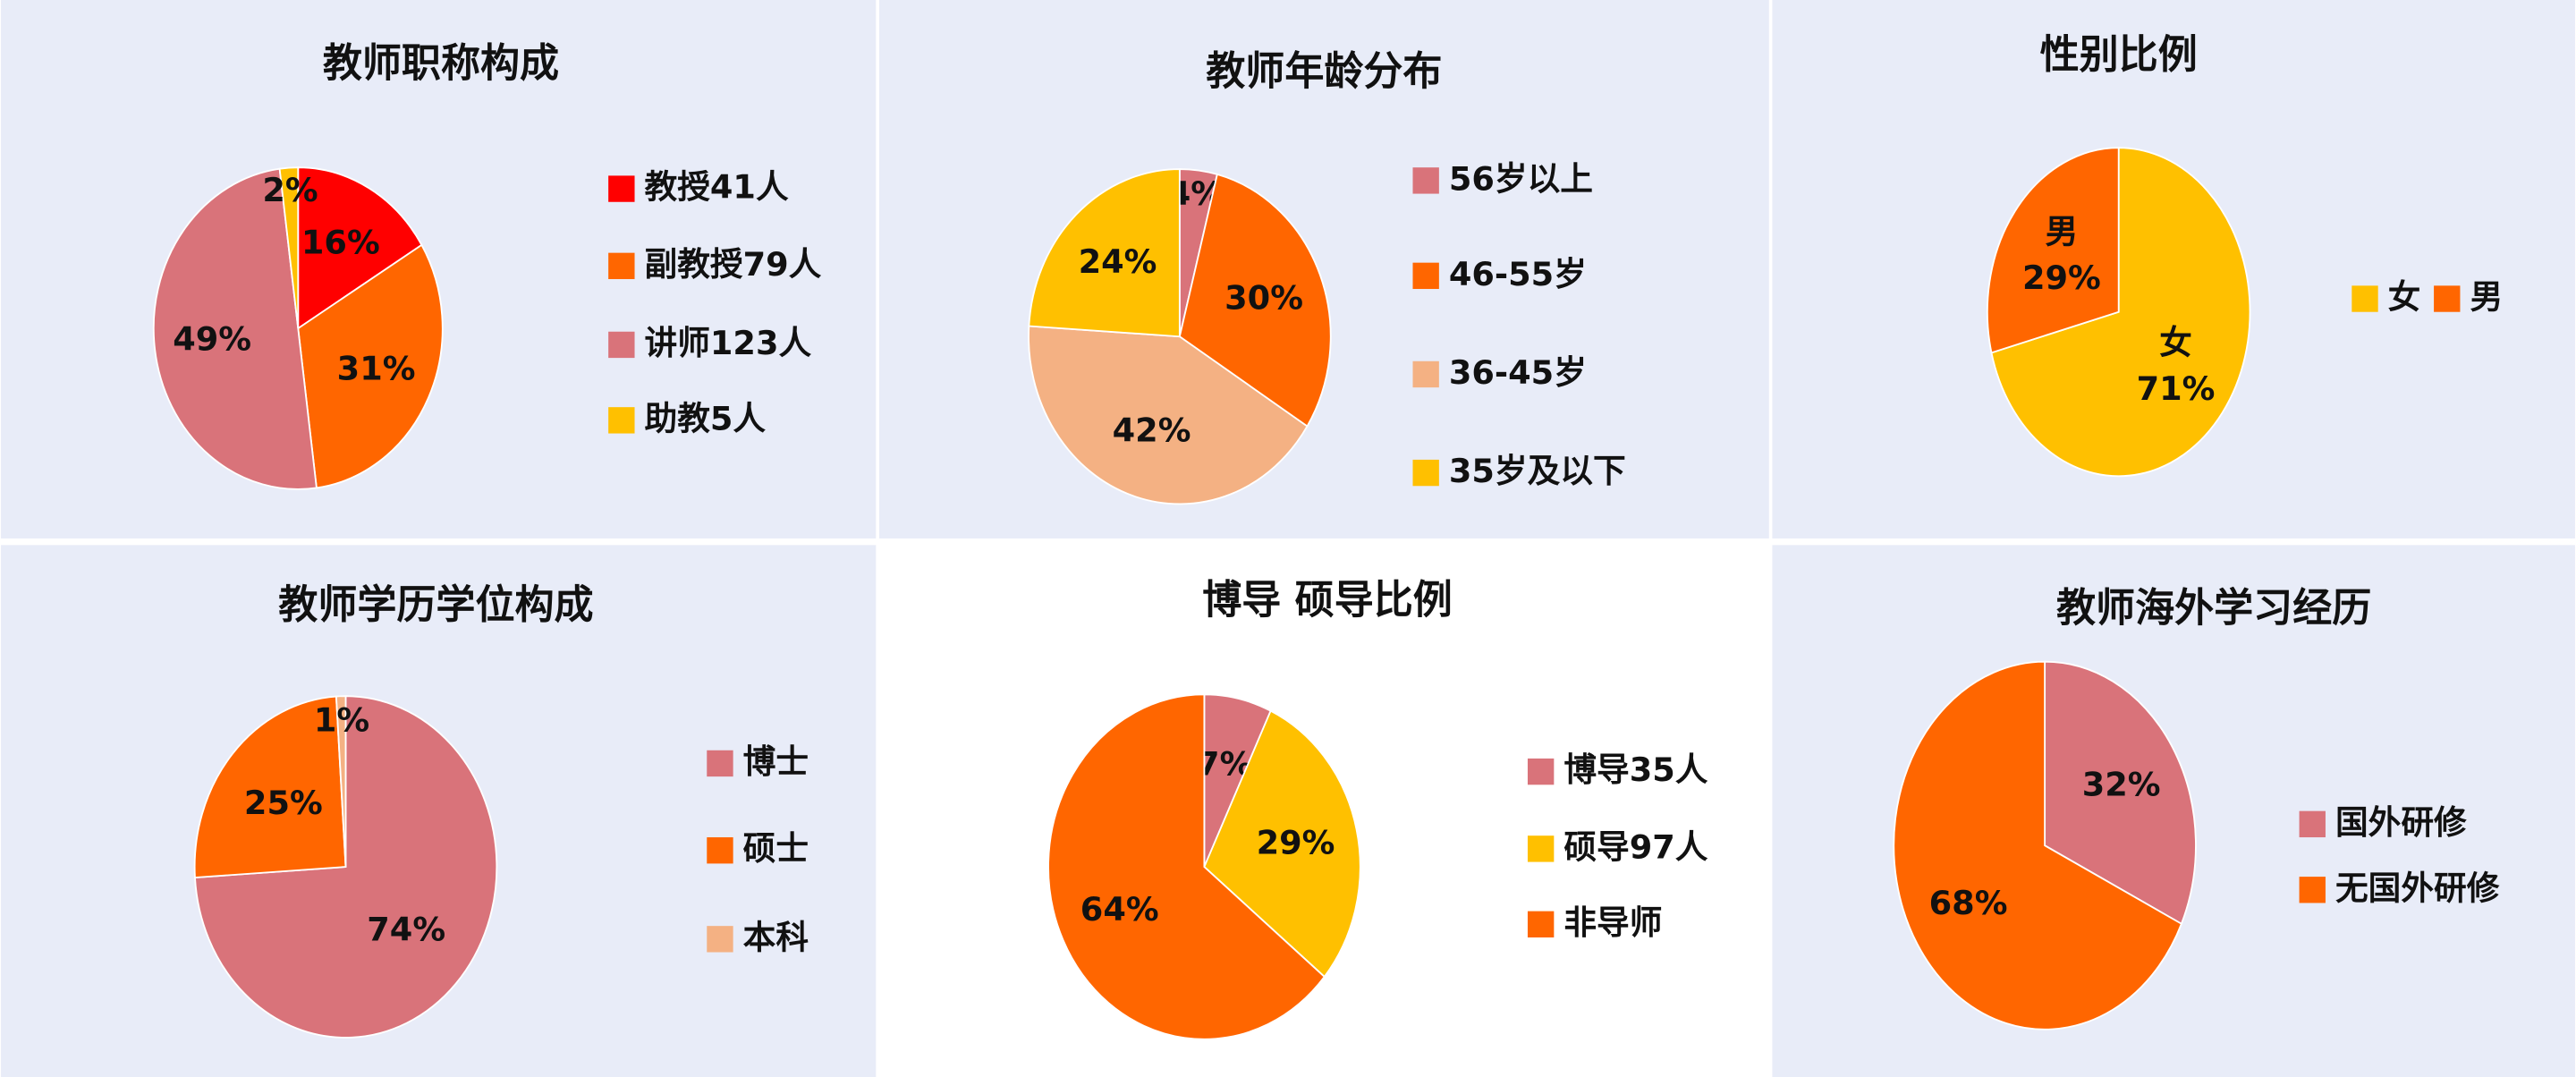 This screenshot has width=2576, height=1077. I want to click on data-label: 42%, so click(1152, 430).